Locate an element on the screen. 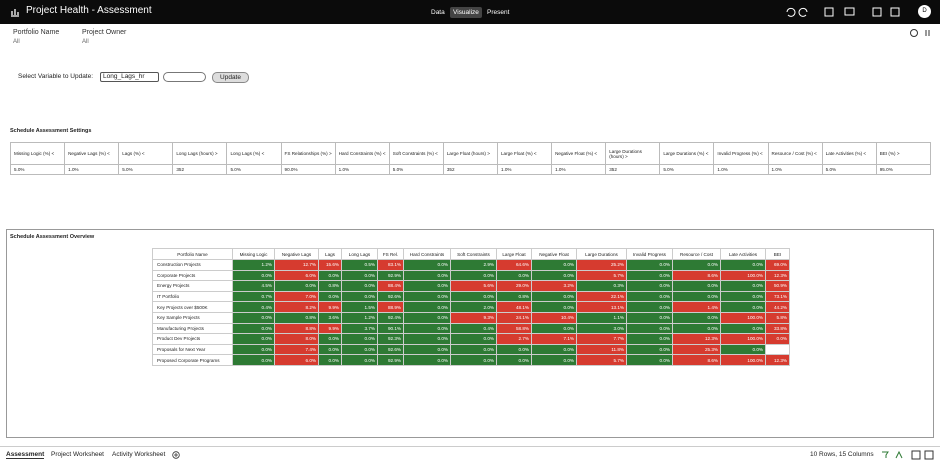 The height and width of the screenshot is (462, 940). metric-cell: 88.4% is located at coordinates (390, 286).